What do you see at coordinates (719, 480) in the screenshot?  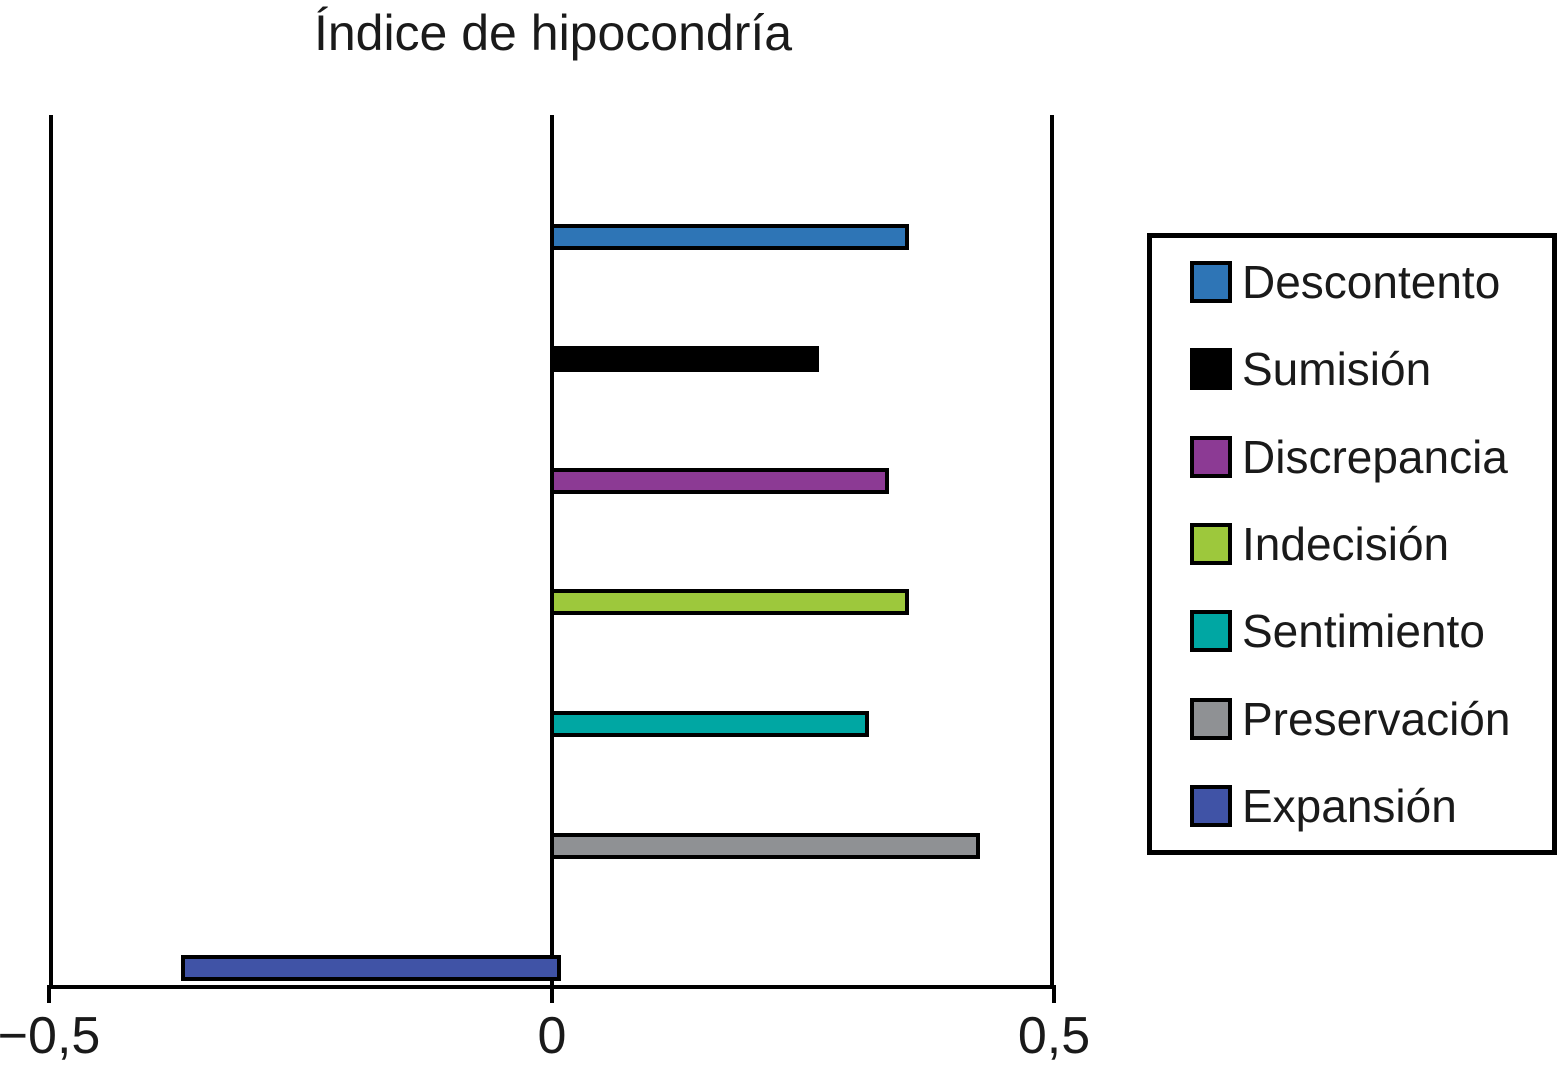 I see `bar-discrepancia` at bounding box center [719, 480].